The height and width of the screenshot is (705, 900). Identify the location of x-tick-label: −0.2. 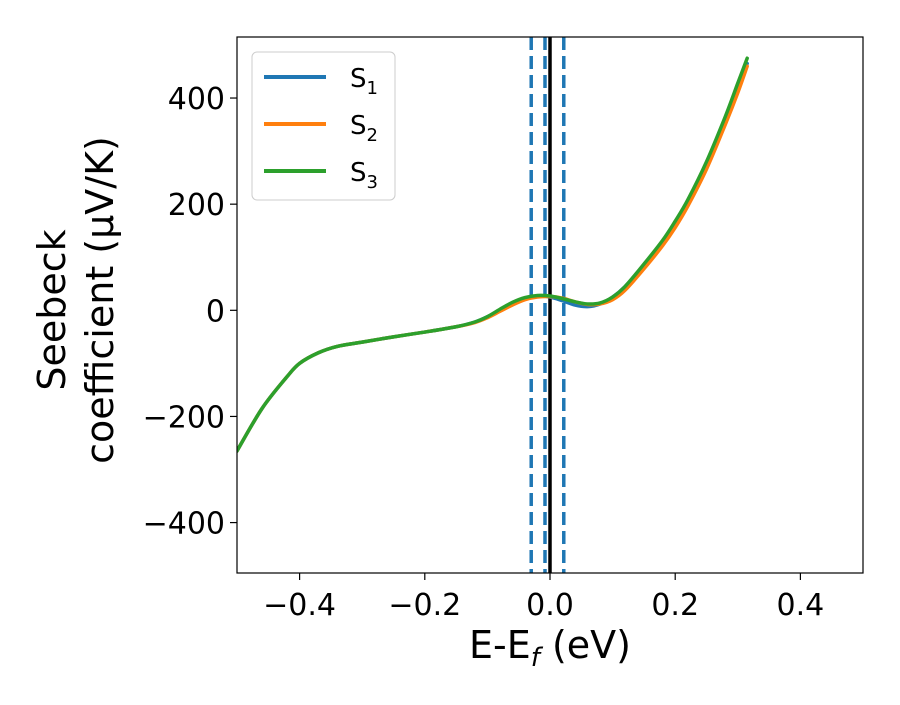
(424, 605).